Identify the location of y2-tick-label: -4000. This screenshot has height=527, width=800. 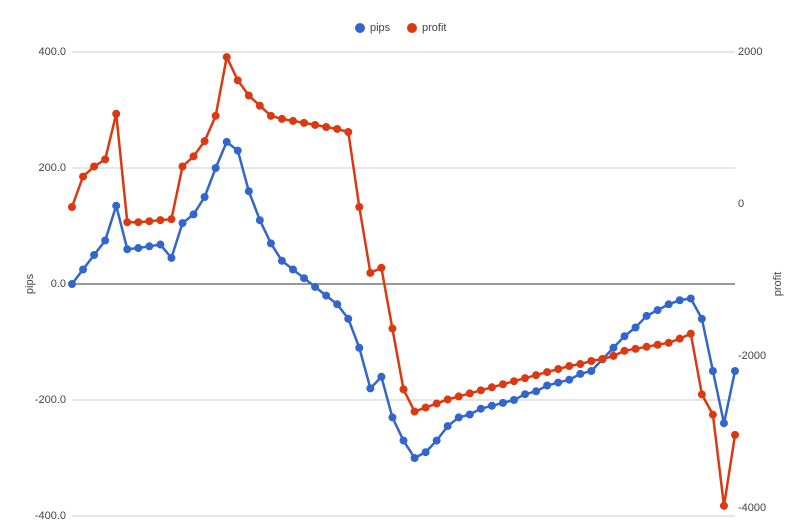
(752, 508).